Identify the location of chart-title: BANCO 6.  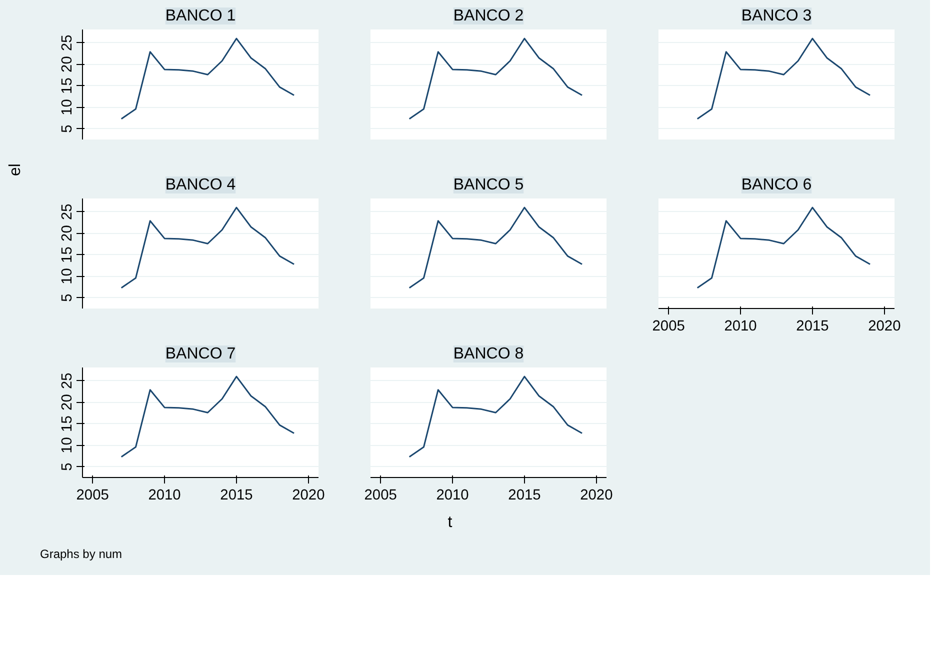
(776, 185).